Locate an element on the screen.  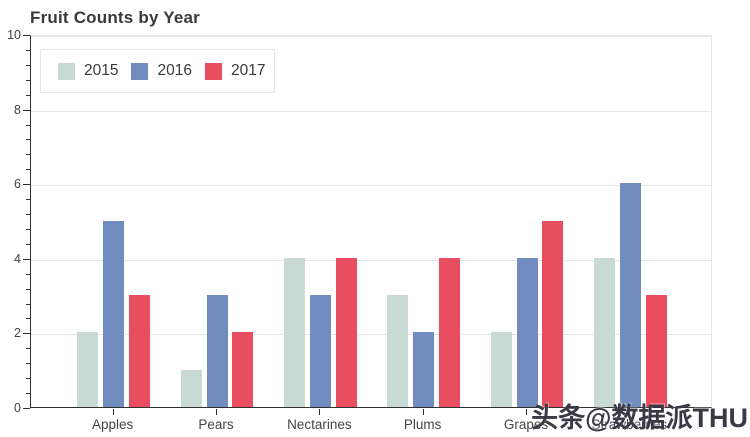
legend-label-2017: 2017 is located at coordinates (248, 70).